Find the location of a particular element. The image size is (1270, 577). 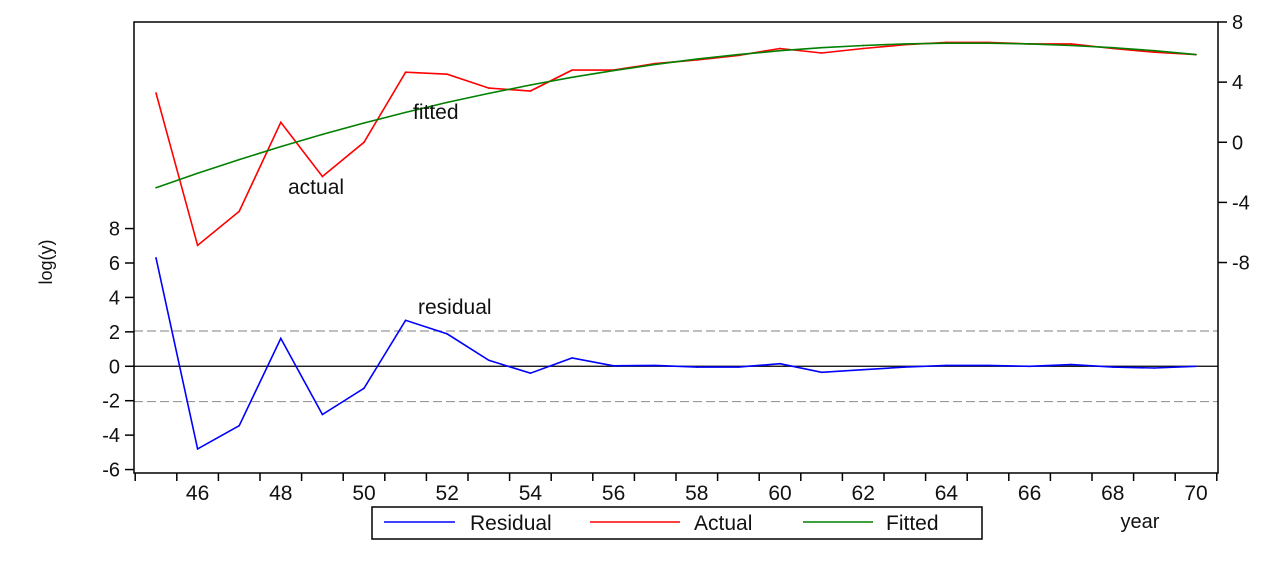

legend-label-residual: Residual is located at coordinates (511, 523).